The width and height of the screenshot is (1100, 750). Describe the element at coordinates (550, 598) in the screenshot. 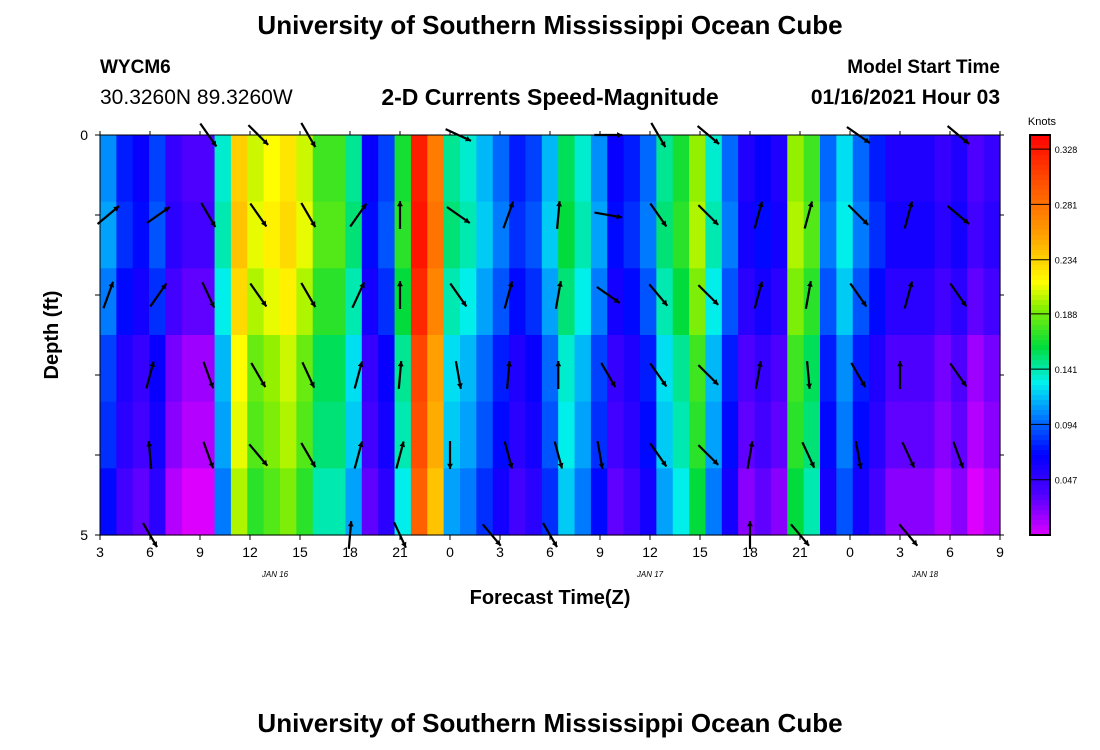

I see `x-axis-title: Forecast Time(Z)` at that location.